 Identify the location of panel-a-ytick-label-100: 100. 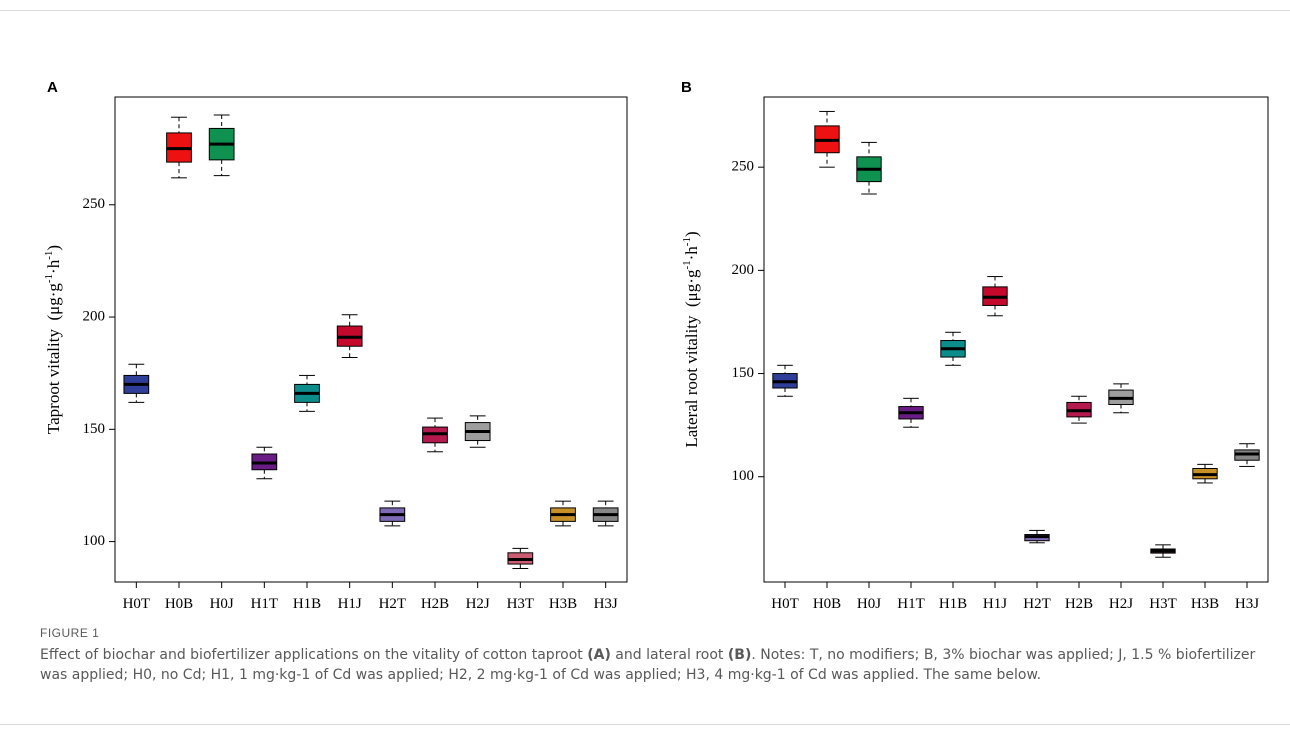
(94, 541).